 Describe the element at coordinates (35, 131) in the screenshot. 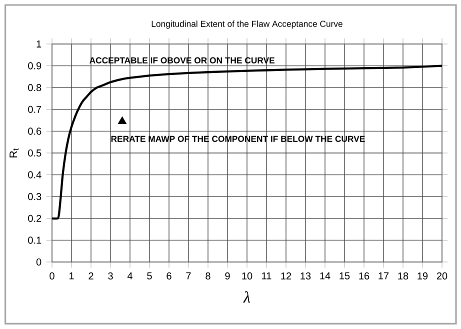

I see `y-tick-label: 0.6` at that location.